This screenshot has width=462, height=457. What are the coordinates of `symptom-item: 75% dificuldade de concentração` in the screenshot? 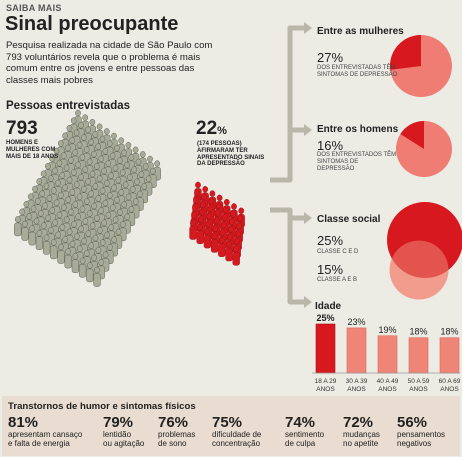 It's located at (236, 431).